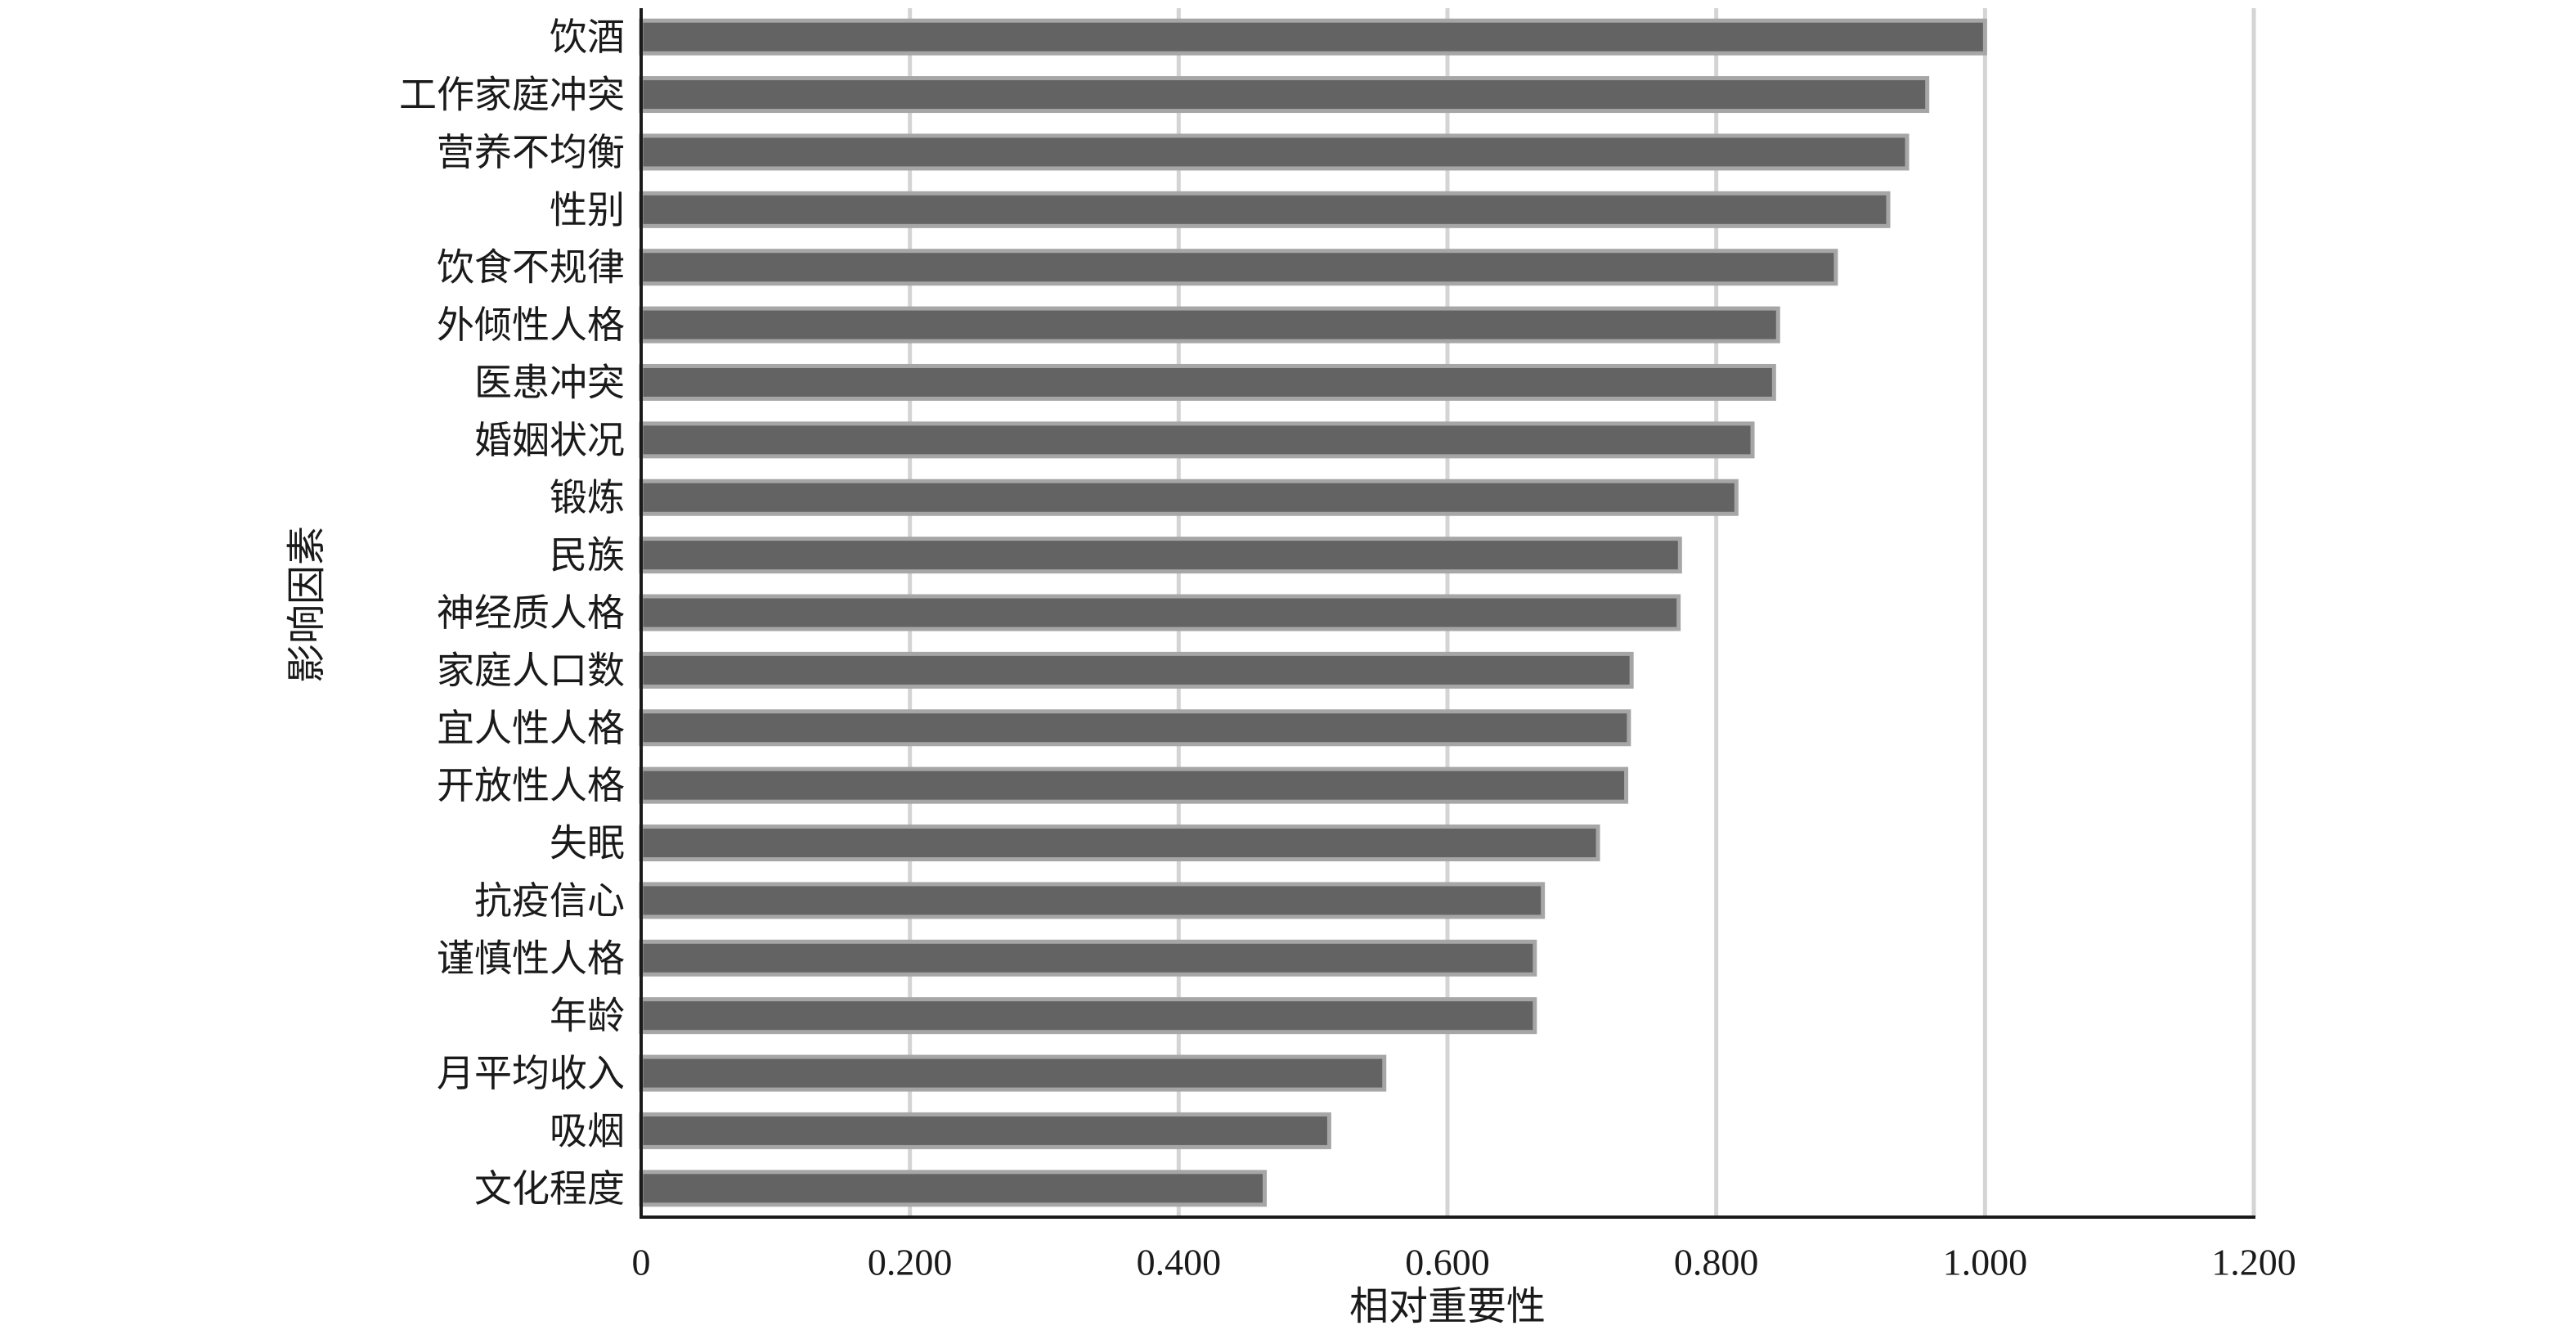  What do you see at coordinates (550, 440) in the screenshot?
I see `category-label: 婚姻状况` at bounding box center [550, 440].